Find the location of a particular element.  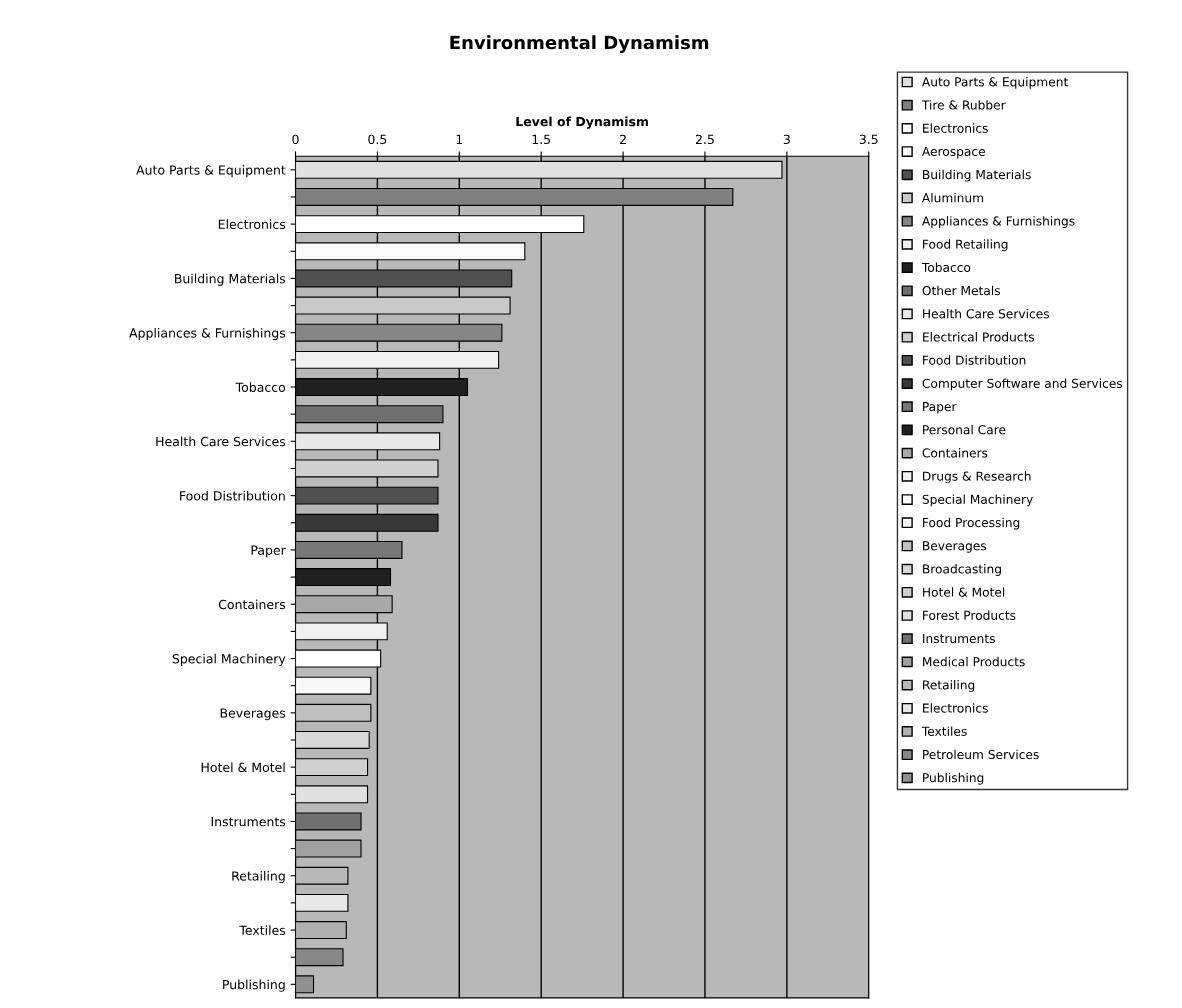

legend-label: Beverages is located at coordinates (955, 547).